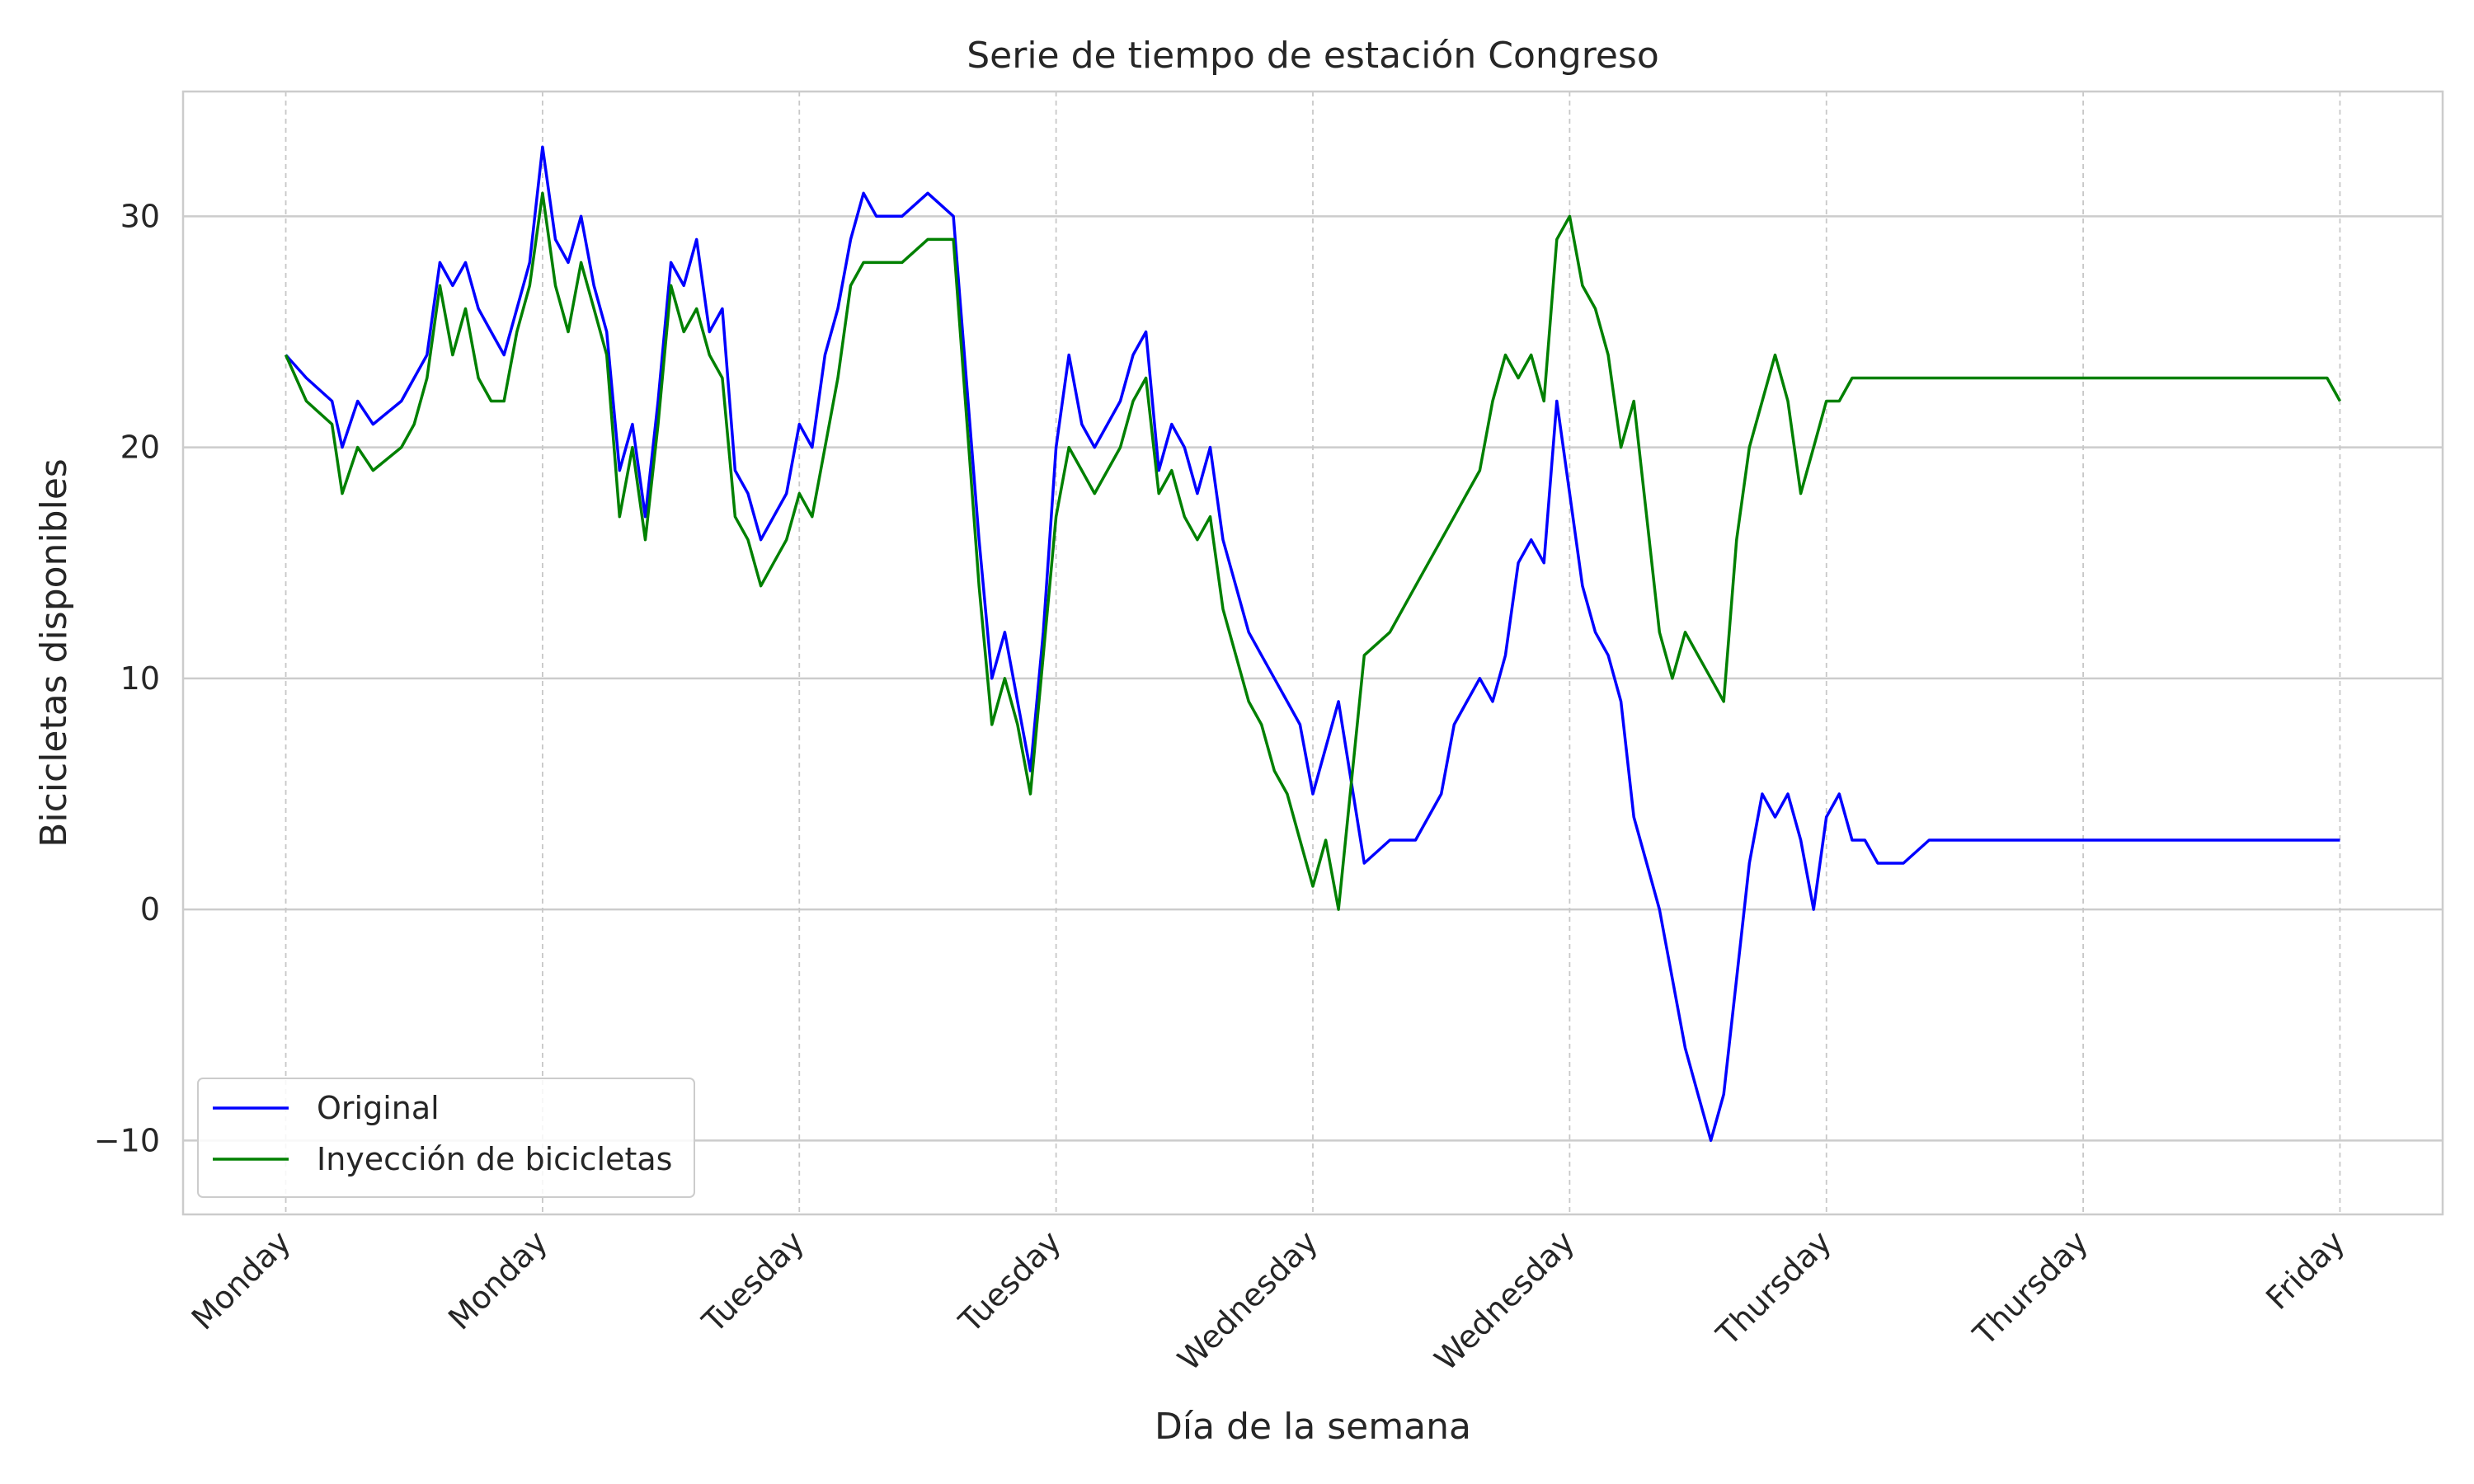  I want to click on legend-box, so click(446, 1138).